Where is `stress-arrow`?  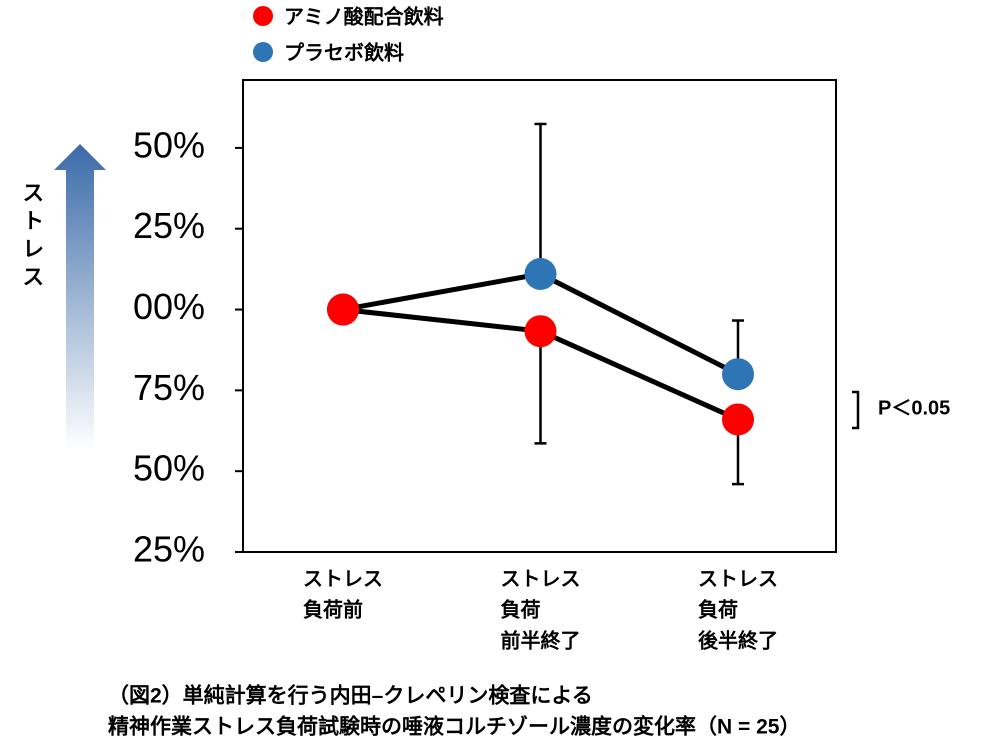 stress-arrow is located at coordinates (80, 297).